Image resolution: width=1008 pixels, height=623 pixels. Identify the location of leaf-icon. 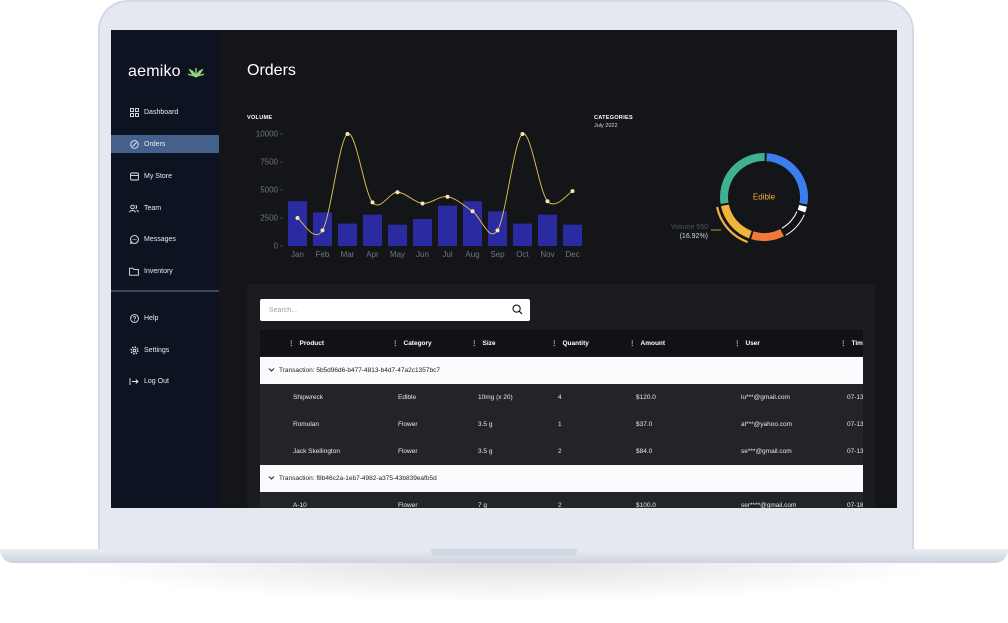
(195, 73).